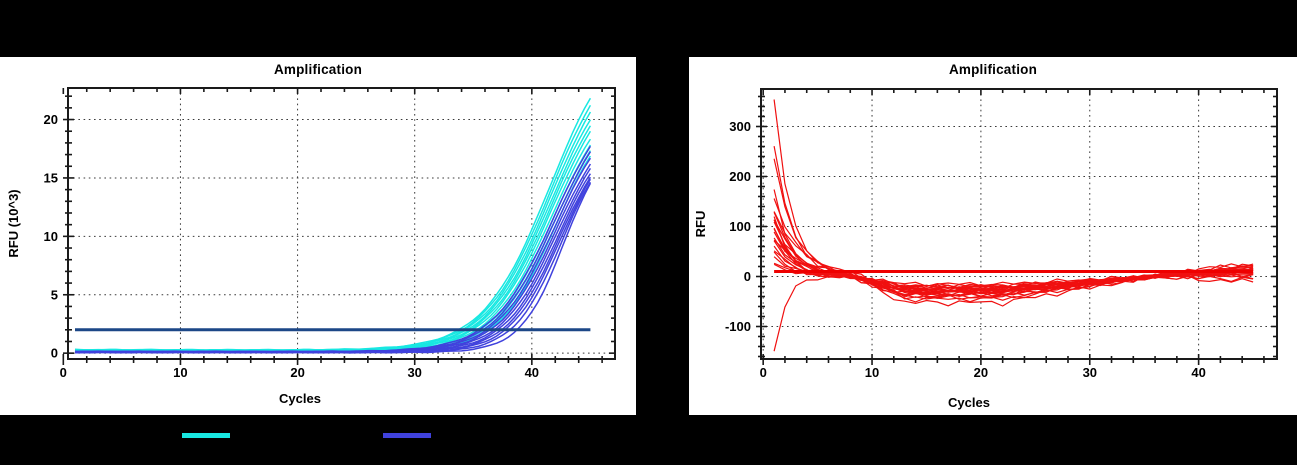 This screenshot has height=465, width=1297. What do you see at coordinates (13, 223) in the screenshot?
I see `y-axis-label: RFU (10^3)` at bounding box center [13, 223].